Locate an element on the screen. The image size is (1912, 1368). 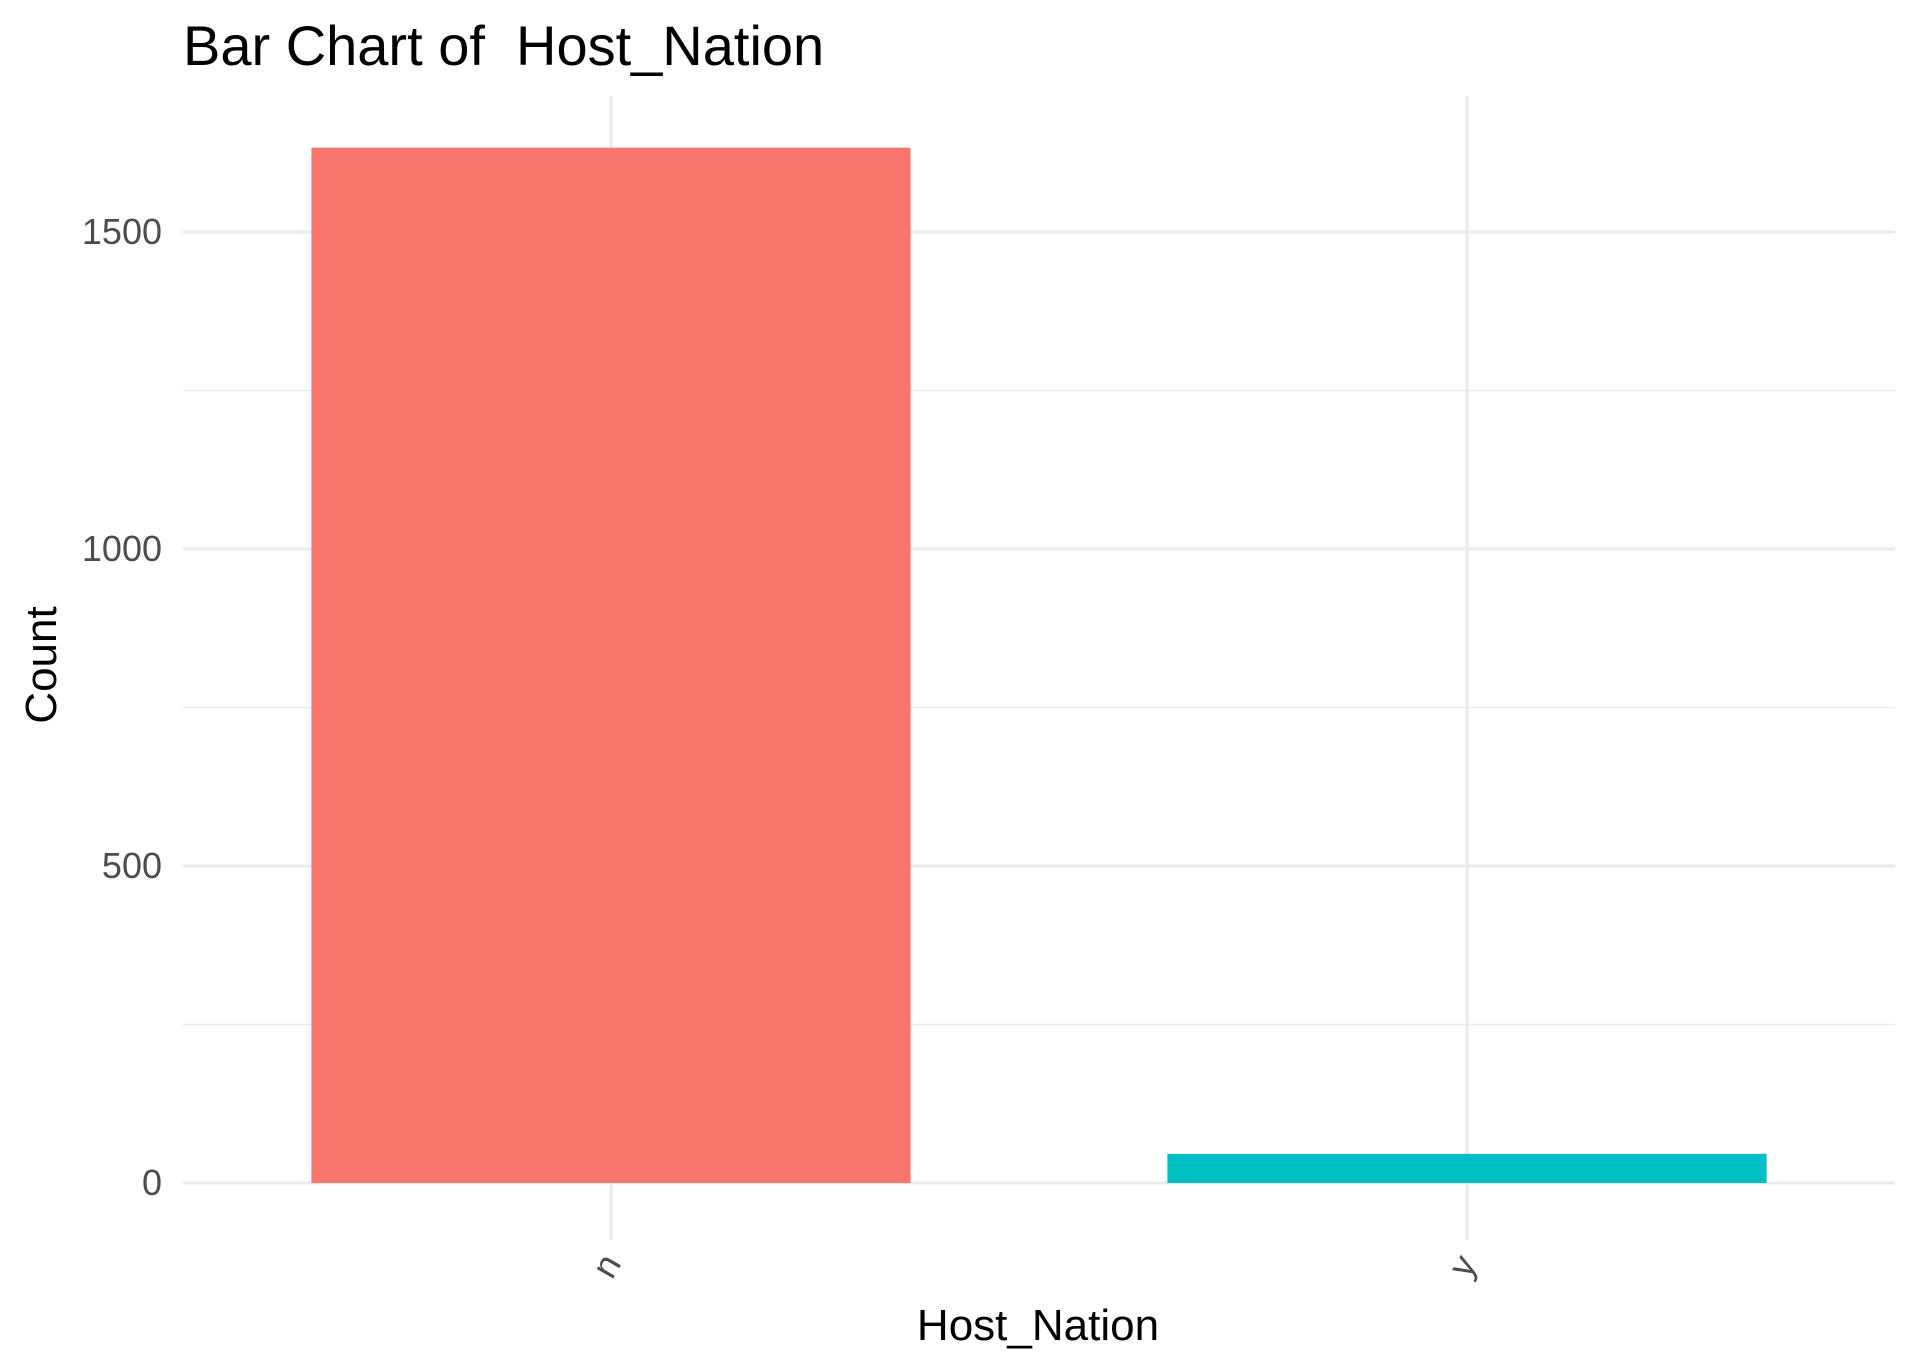
y-tick-label: 500 is located at coordinates (132, 865).